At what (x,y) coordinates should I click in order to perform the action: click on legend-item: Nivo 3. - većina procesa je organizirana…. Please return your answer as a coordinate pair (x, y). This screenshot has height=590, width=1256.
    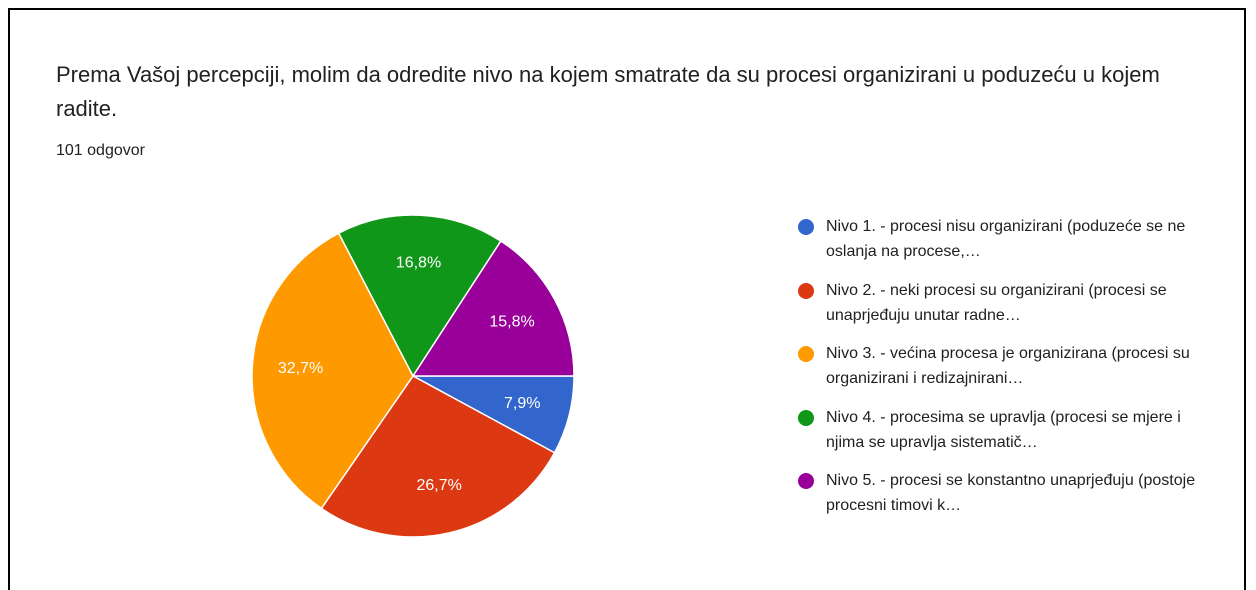
    Looking at the image, I should click on (998, 373).